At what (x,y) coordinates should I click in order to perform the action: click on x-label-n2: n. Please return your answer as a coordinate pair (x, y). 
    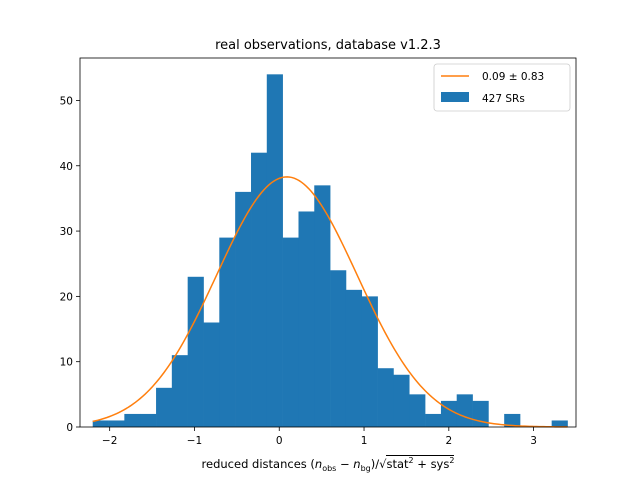
    Looking at the image, I should click on (357, 463).